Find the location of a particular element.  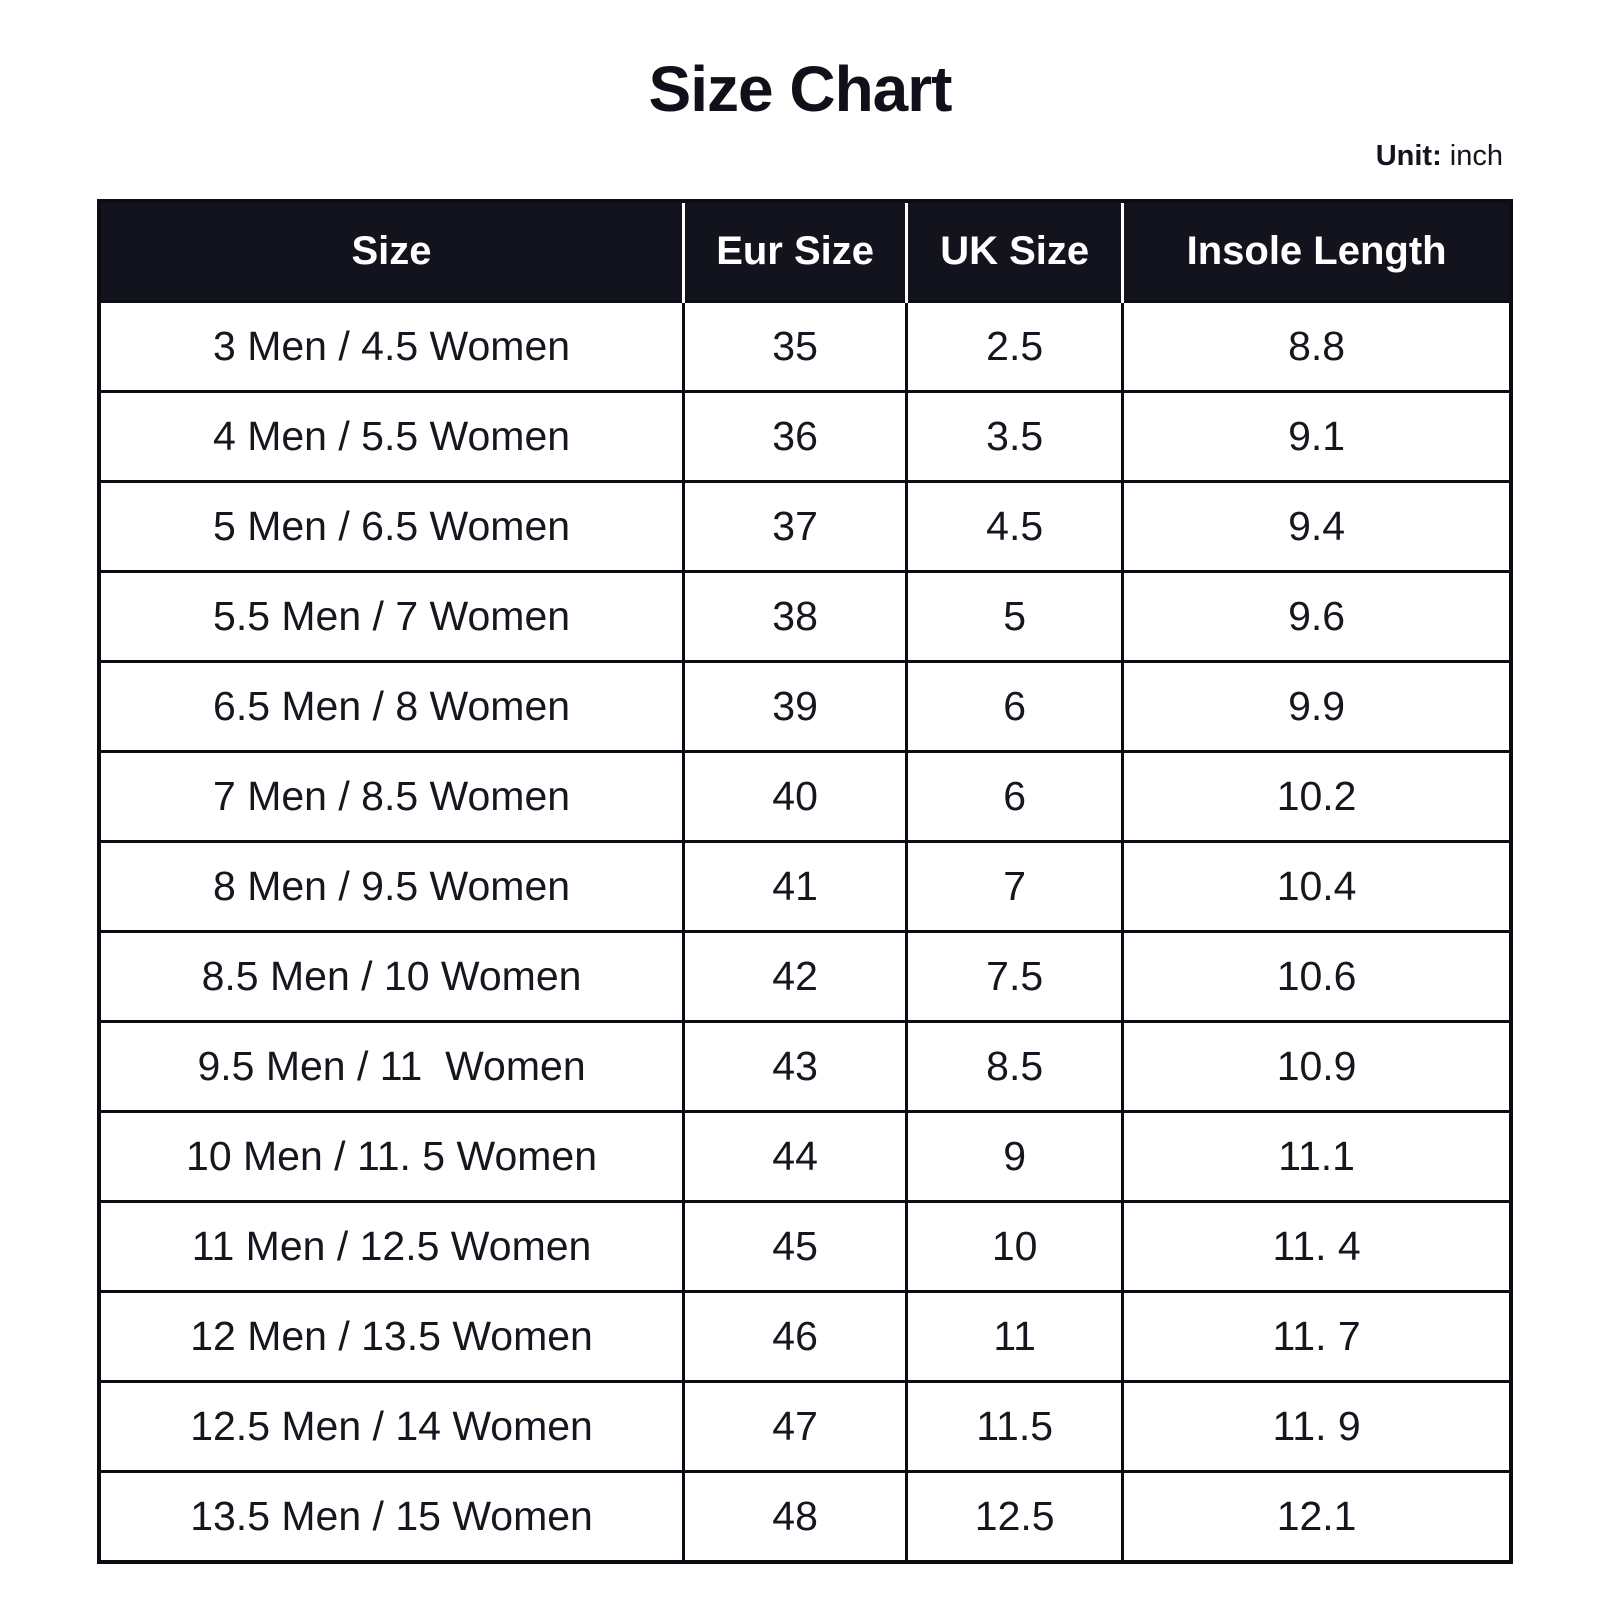

header-row: Size Eur Size UK Size Insole Length is located at coordinates (805, 251).